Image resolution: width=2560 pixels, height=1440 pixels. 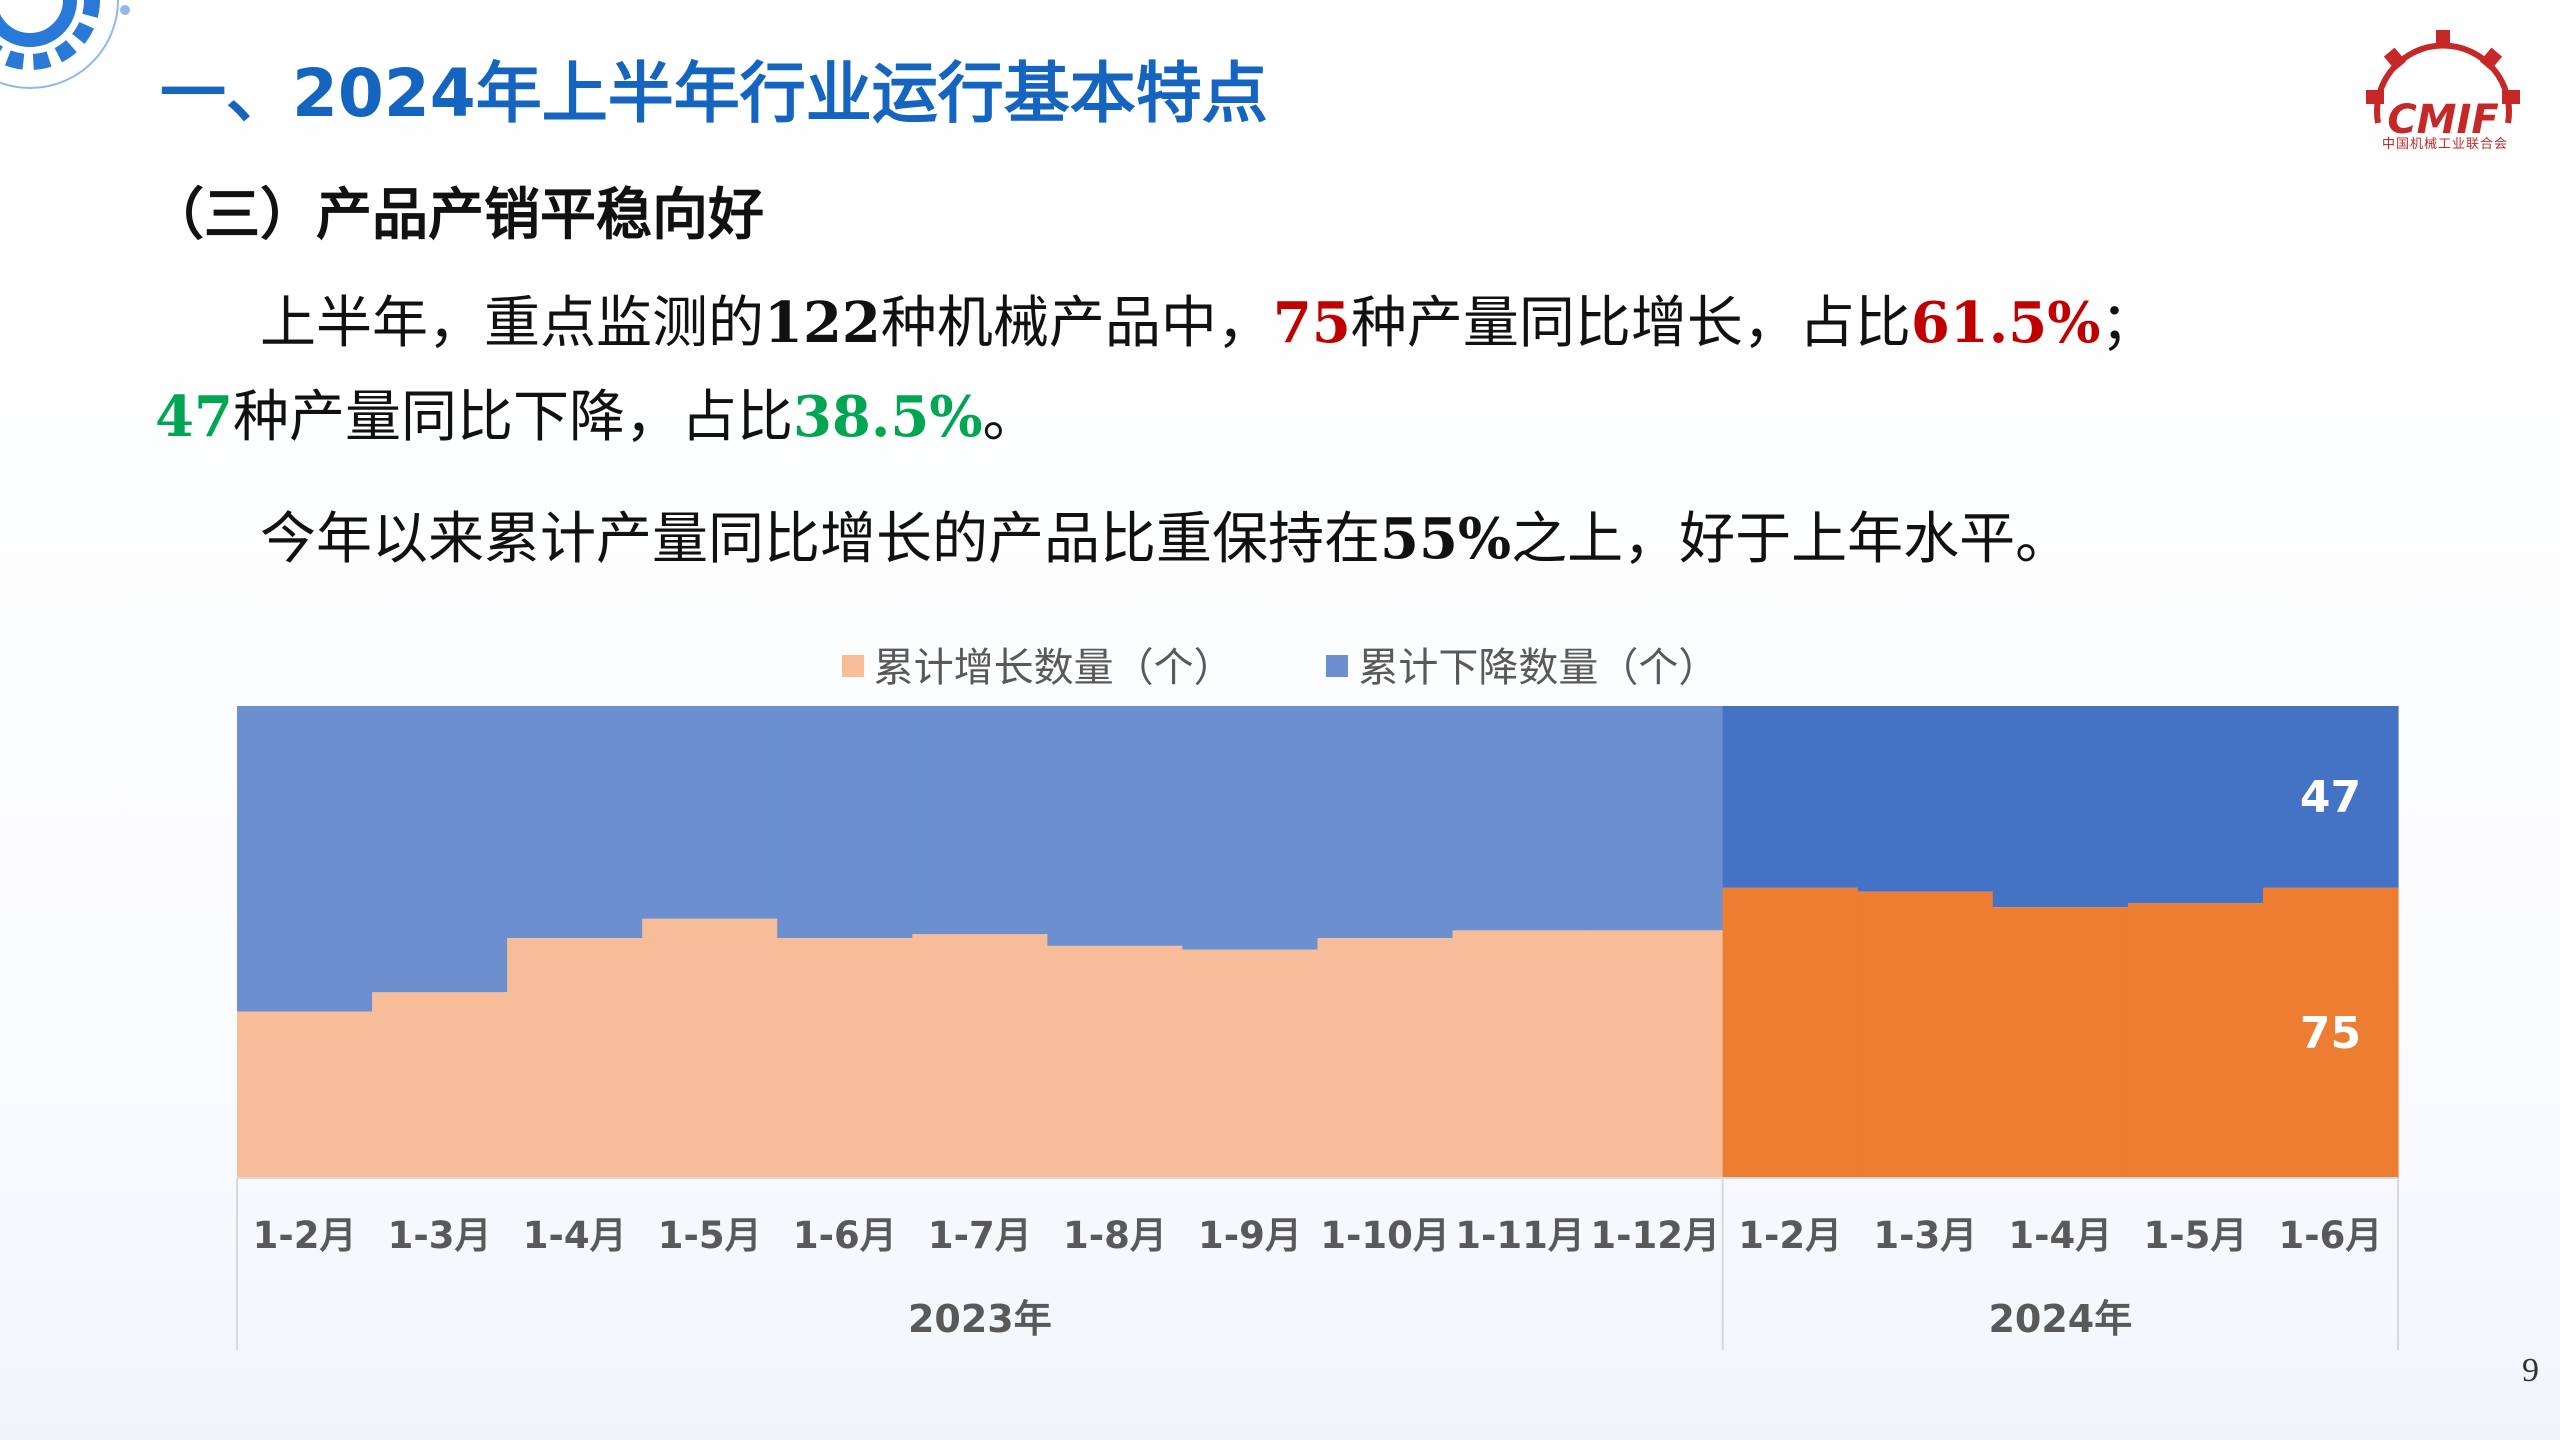 What do you see at coordinates (512, 323) in the screenshot?
I see `text: 上半年，重点监测的` at bounding box center [512, 323].